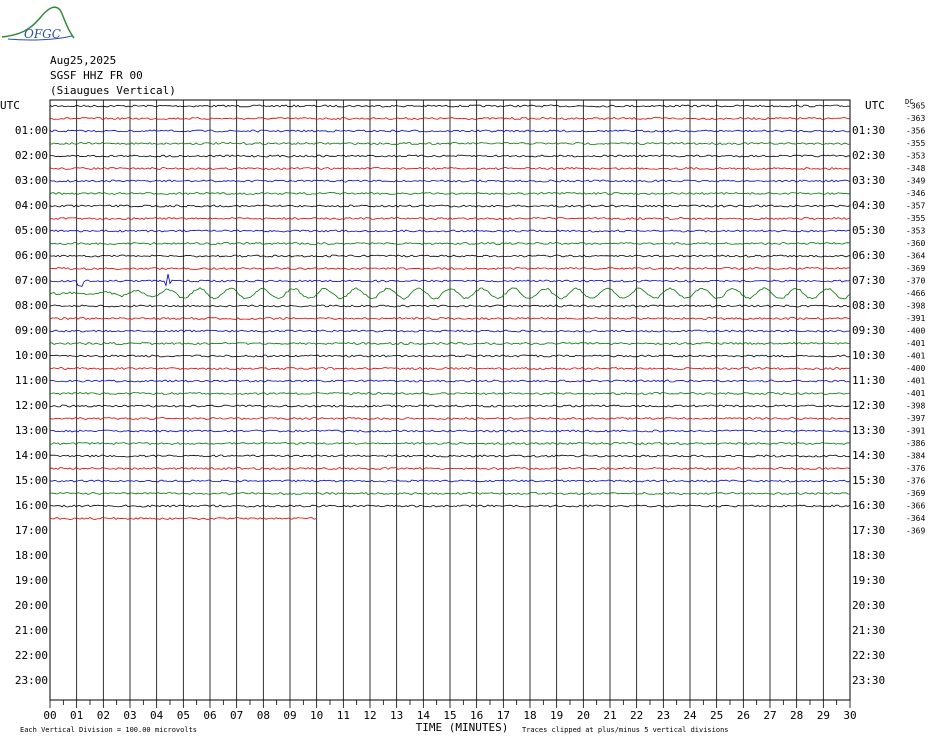 Image resolution: width=930 pixels, height=744 pixels. What do you see at coordinates (31, 430) in the screenshot?
I see `left-time-label: 13:00` at bounding box center [31, 430].